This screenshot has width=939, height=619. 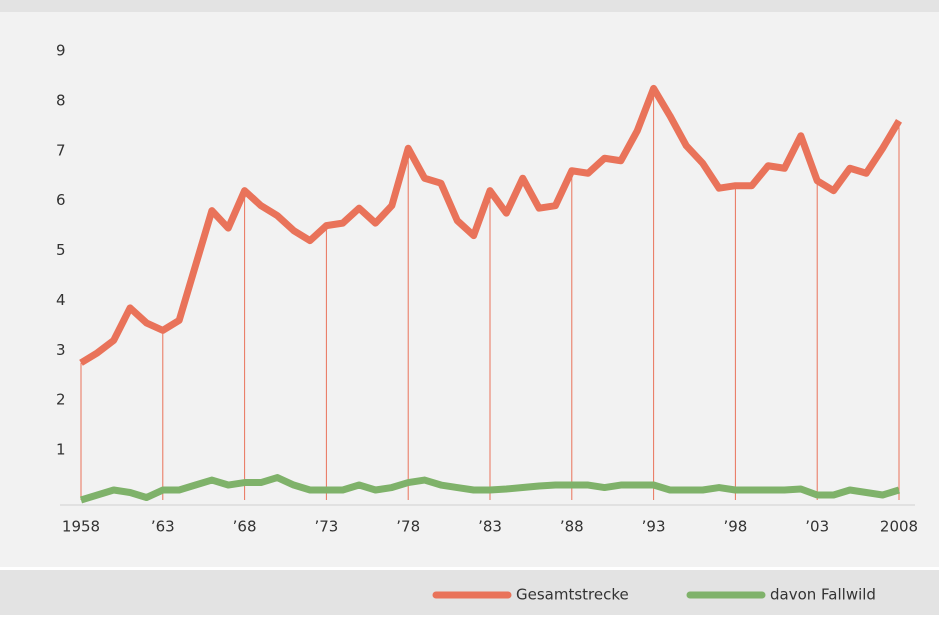 I want to click on y-tick-label: 9, so click(x=61, y=51).